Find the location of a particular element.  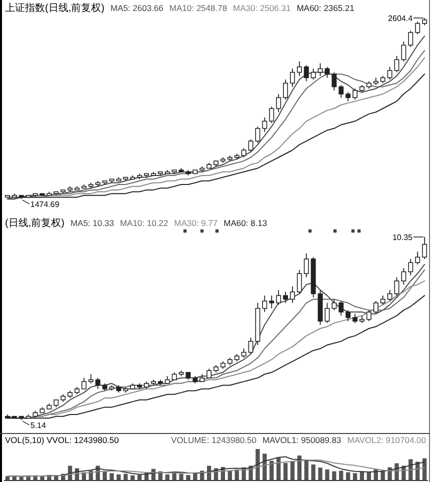

text: MAVOL2: 910704.00 is located at coordinates (386, 440).